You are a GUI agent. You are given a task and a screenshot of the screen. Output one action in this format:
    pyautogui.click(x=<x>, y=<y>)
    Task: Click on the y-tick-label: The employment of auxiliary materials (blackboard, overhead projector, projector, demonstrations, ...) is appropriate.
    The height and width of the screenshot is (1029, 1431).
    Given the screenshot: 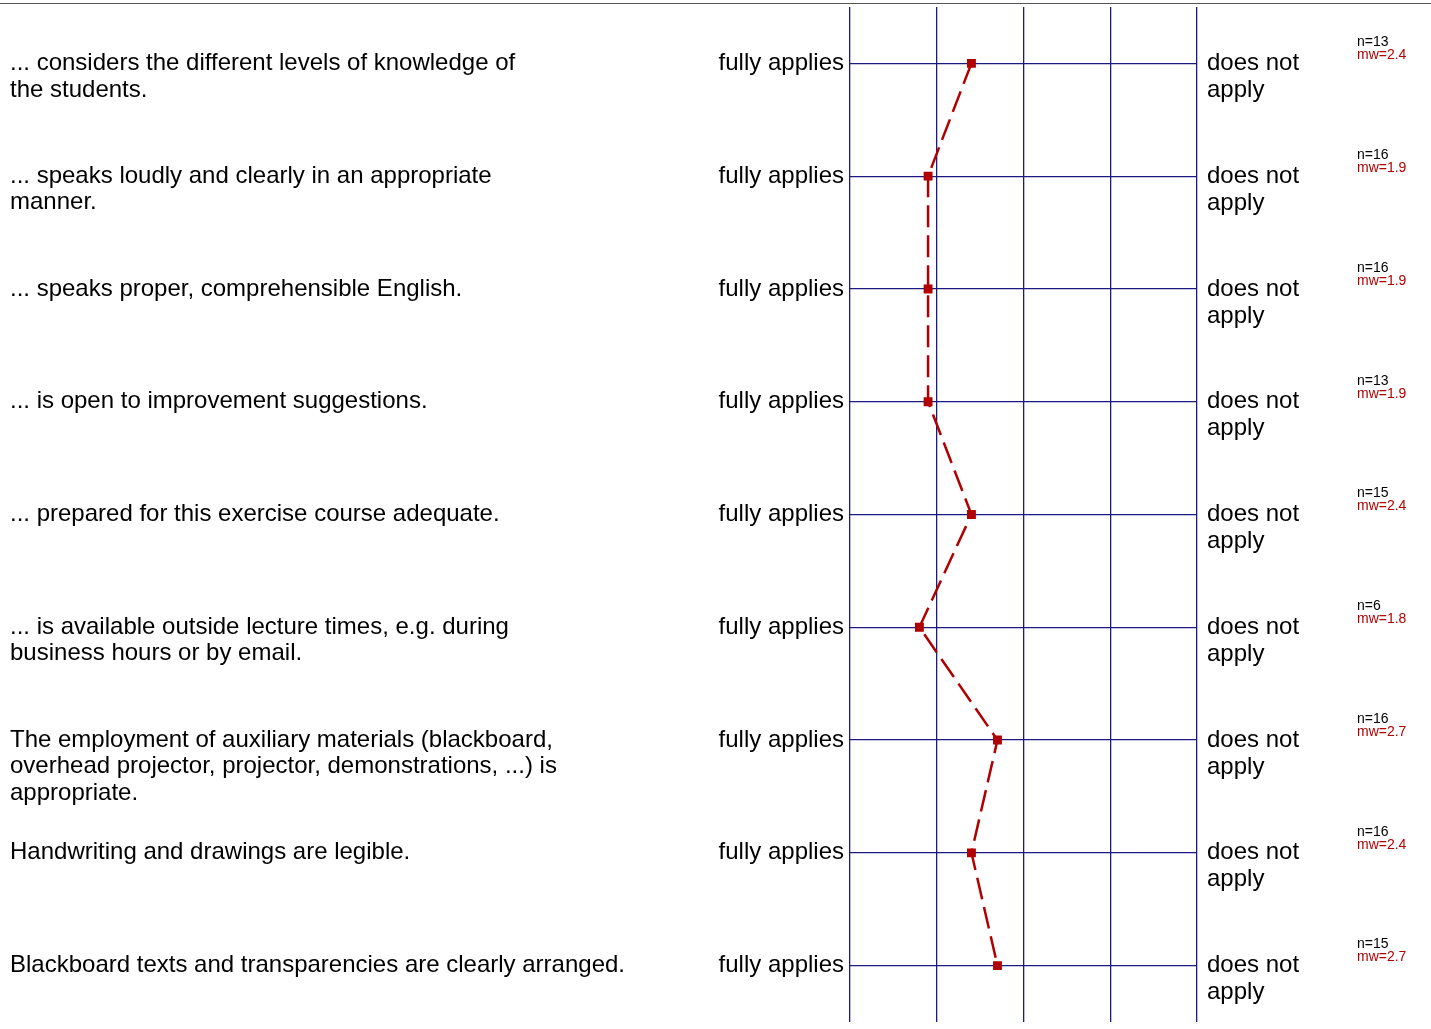 What is the action you would take?
    pyautogui.click(x=283, y=764)
    